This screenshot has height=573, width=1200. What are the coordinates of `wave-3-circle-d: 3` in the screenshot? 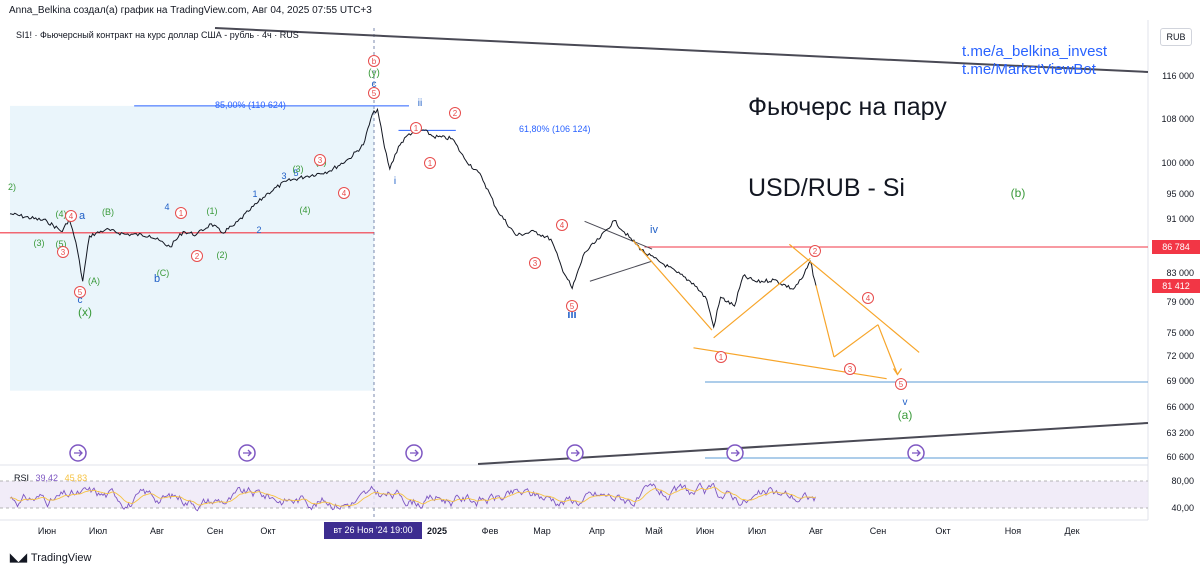 It's located at (850, 369).